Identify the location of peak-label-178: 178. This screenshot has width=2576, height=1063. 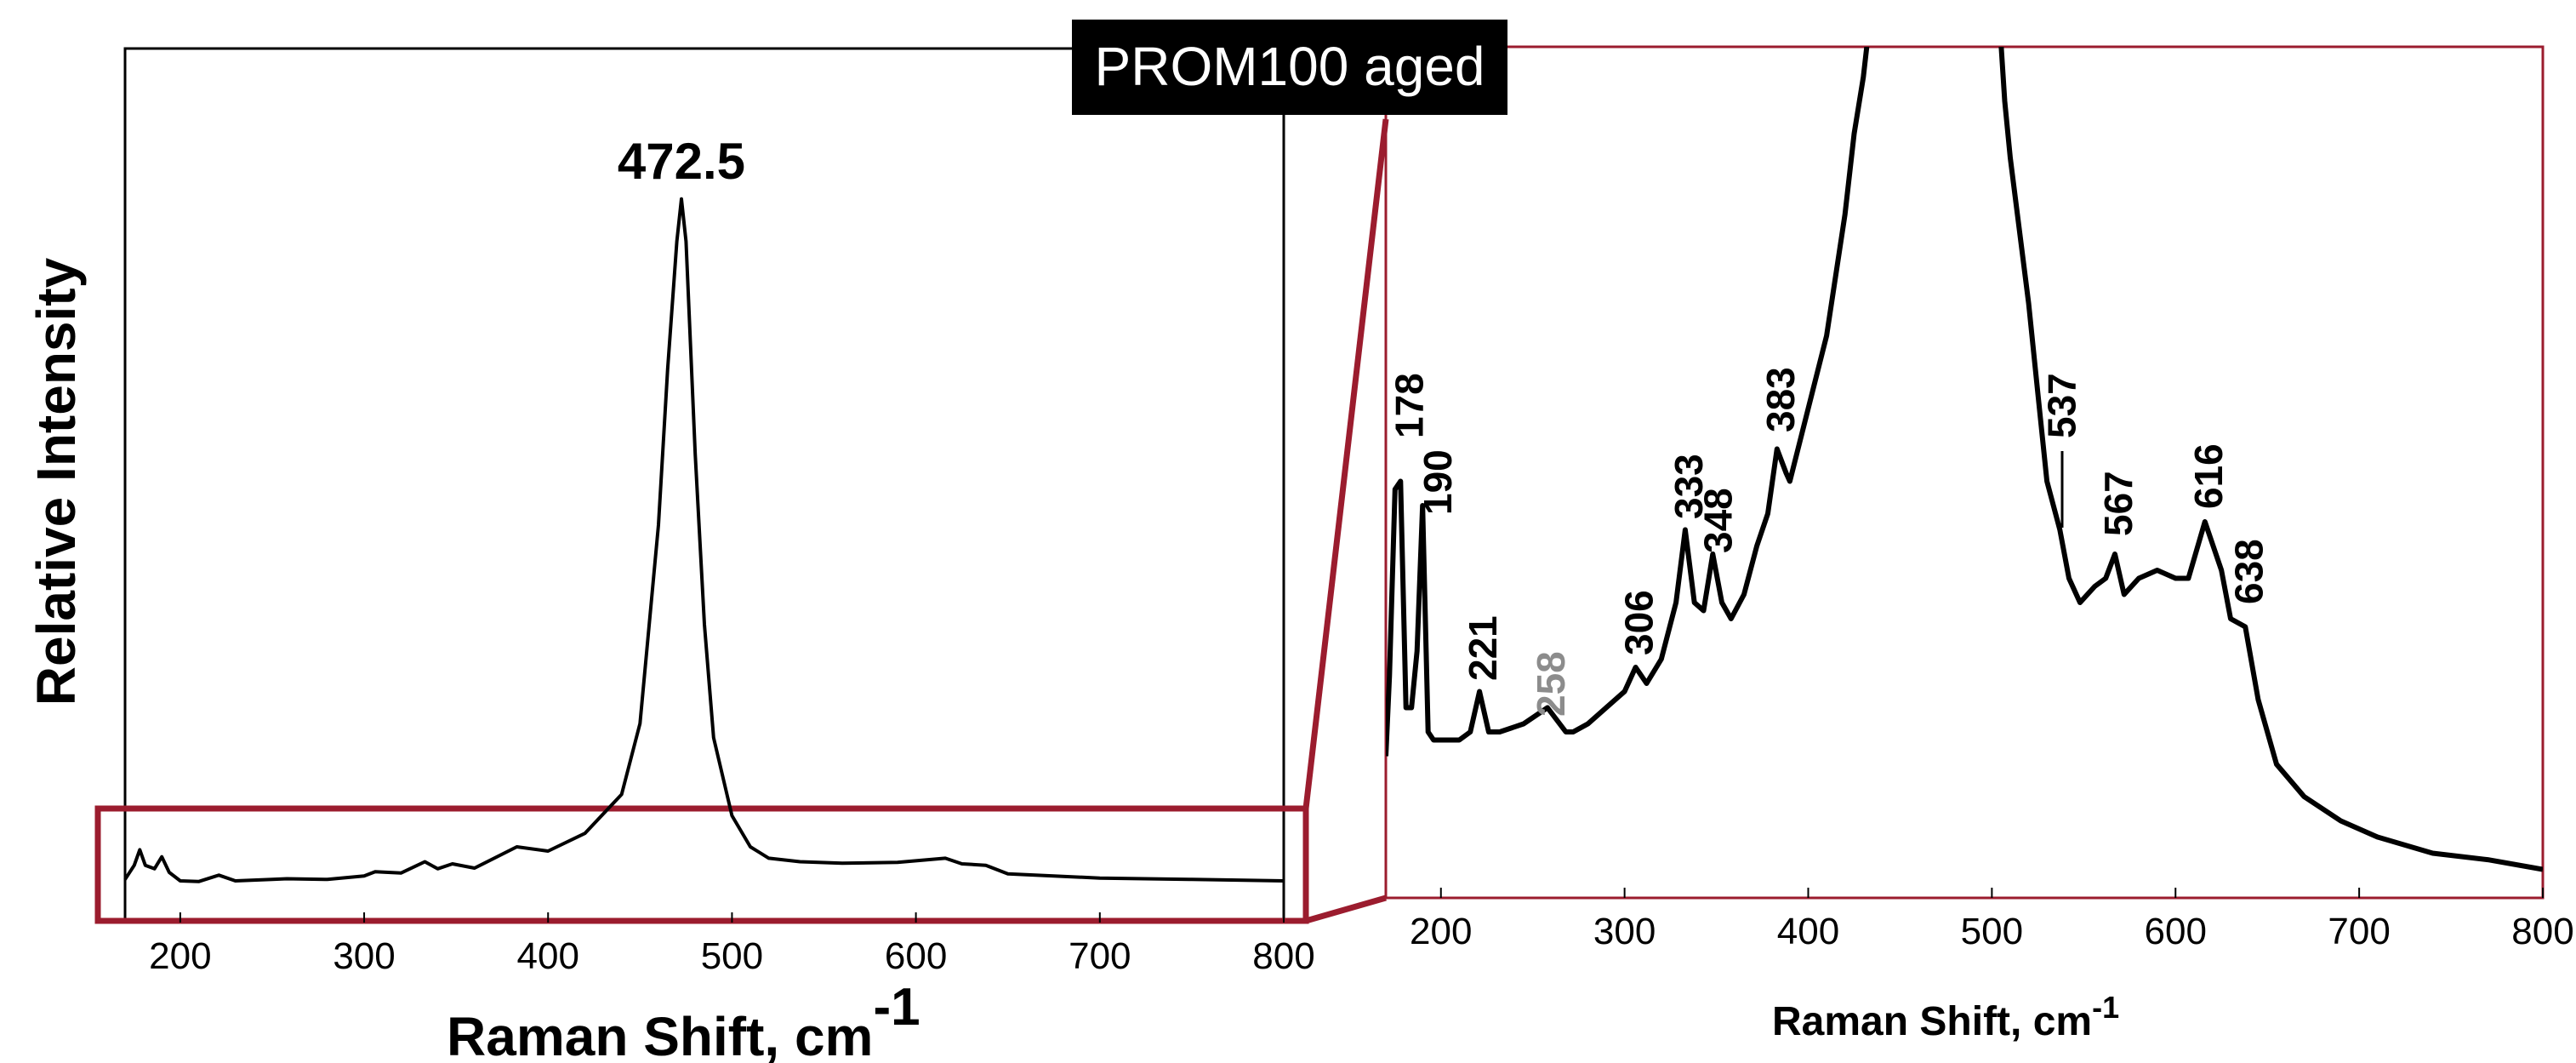
(1409, 405).